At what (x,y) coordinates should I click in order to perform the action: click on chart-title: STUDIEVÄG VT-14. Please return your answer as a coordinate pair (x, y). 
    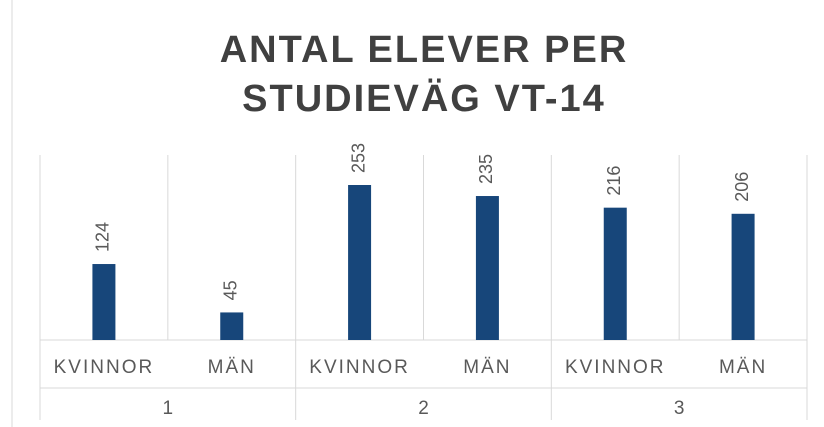
    Looking at the image, I should click on (424, 98).